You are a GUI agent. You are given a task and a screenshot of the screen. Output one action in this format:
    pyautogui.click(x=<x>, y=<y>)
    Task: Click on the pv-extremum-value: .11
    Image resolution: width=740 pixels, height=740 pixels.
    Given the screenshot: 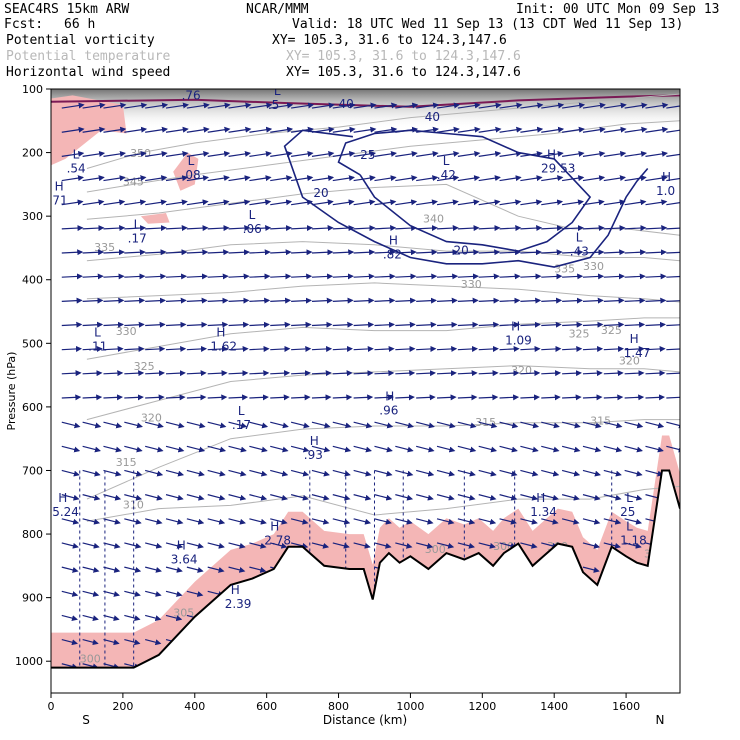 What is the action you would take?
    pyautogui.click(x=97, y=347)
    